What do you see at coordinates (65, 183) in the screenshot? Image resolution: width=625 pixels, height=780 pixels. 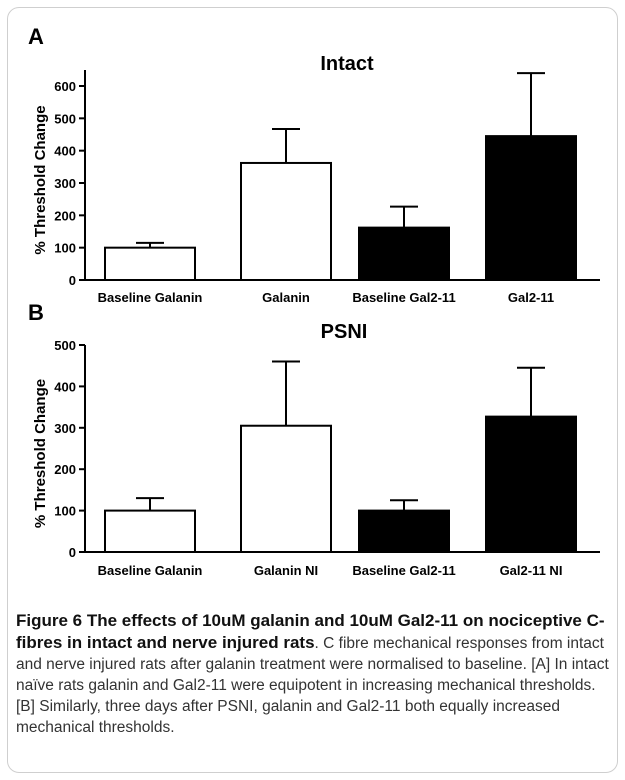 I see `panel-a-y-tick-label: 300` at bounding box center [65, 183].